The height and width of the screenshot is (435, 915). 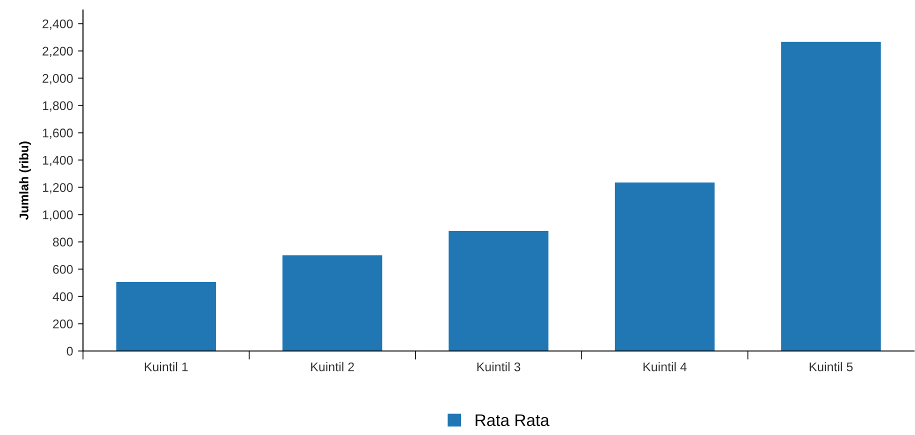 I want to click on x-tick-label: Kuintil 1, so click(x=166, y=367).